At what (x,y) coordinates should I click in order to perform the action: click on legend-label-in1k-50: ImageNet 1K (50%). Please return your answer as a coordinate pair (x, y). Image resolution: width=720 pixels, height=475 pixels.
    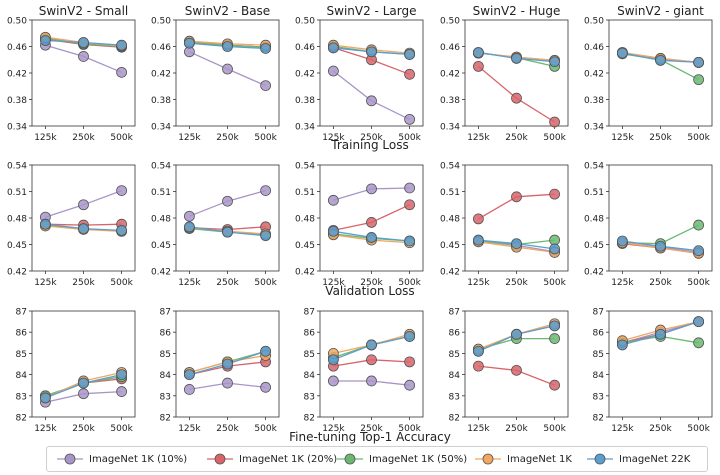
    Looking at the image, I should click on (418, 459).